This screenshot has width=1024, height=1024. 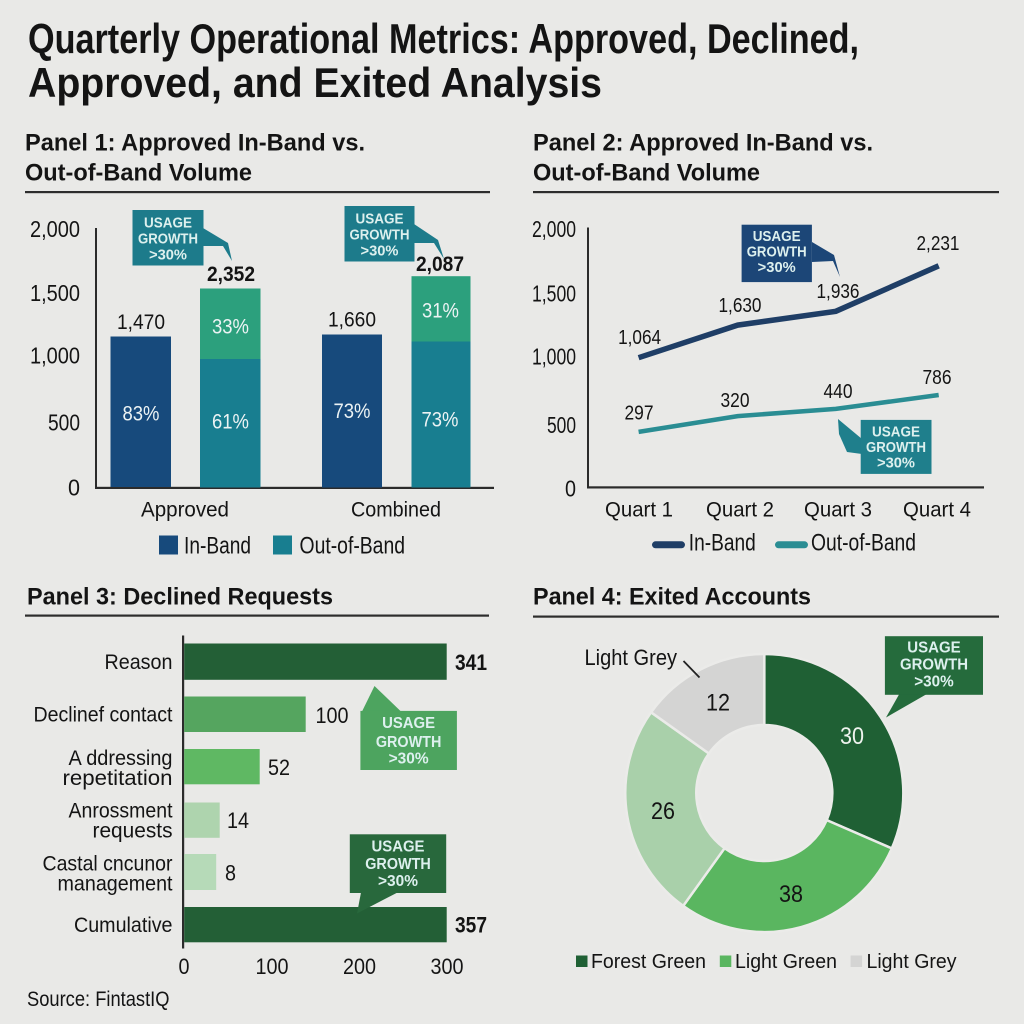 What do you see at coordinates (230, 326) in the screenshot?
I see `svg-text: 33%` at bounding box center [230, 326].